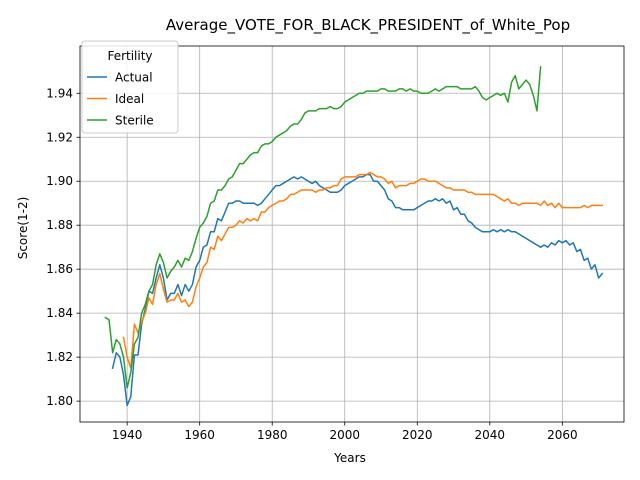 The image size is (640, 480). What do you see at coordinates (349, 458) in the screenshot?
I see `x-axis-label: Years` at bounding box center [349, 458].